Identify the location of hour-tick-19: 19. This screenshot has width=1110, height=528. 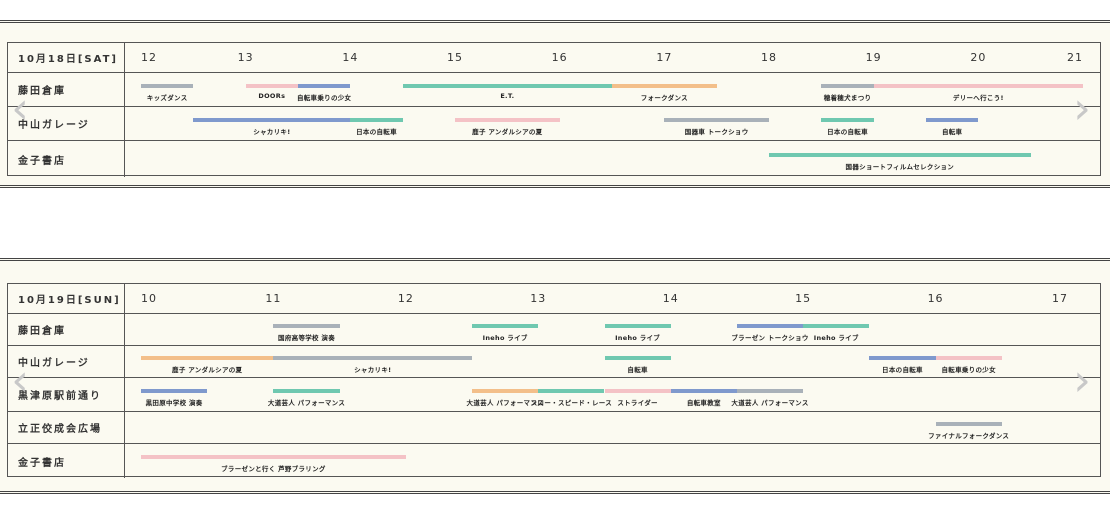
(873, 57).